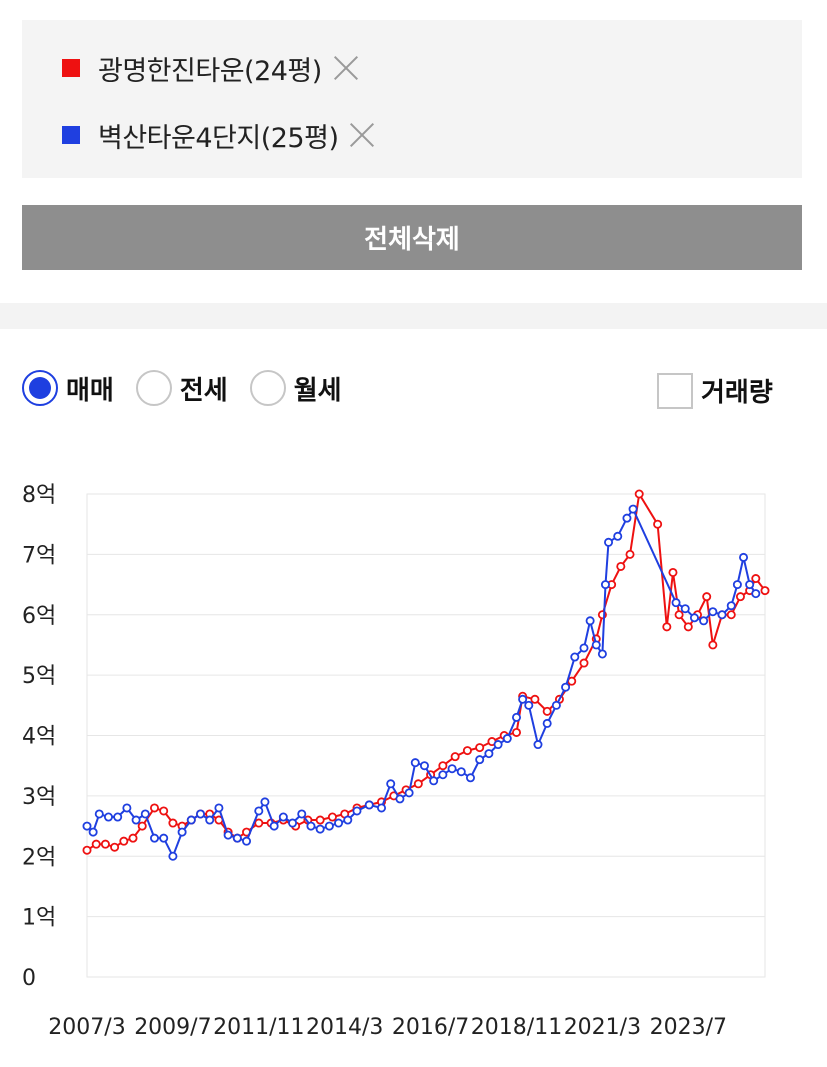  What do you see at coordinates (675, 390) in the screenshot?
I see `volume-checkbox` at bounding box center [675, 390].